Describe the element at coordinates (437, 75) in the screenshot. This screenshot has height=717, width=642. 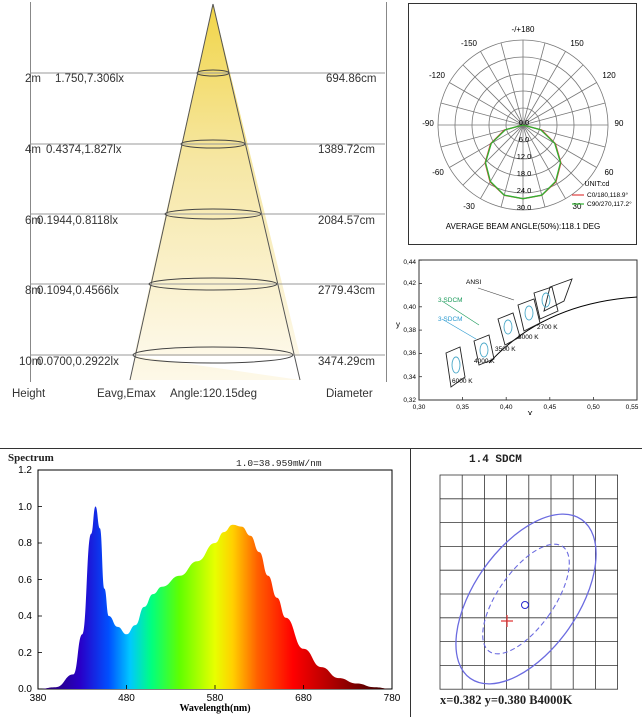
I see `polar-angle-120l: -120` at that location.